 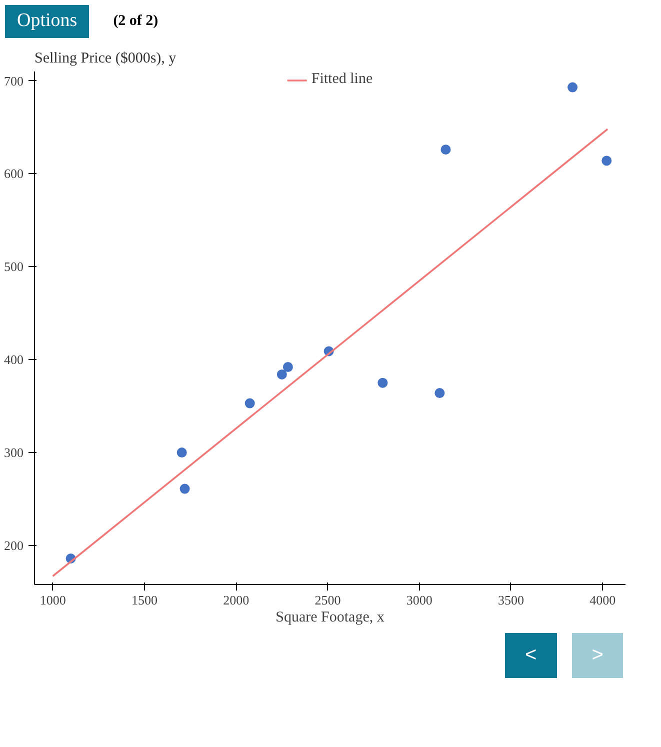 I want to click on y-tick-label: 200, so click(x=14, y=546).